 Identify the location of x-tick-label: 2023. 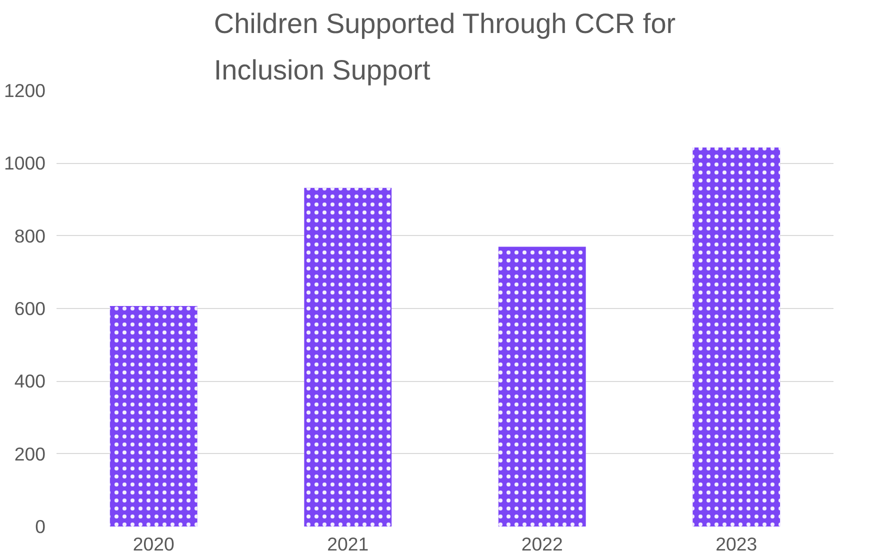
(737, 543).